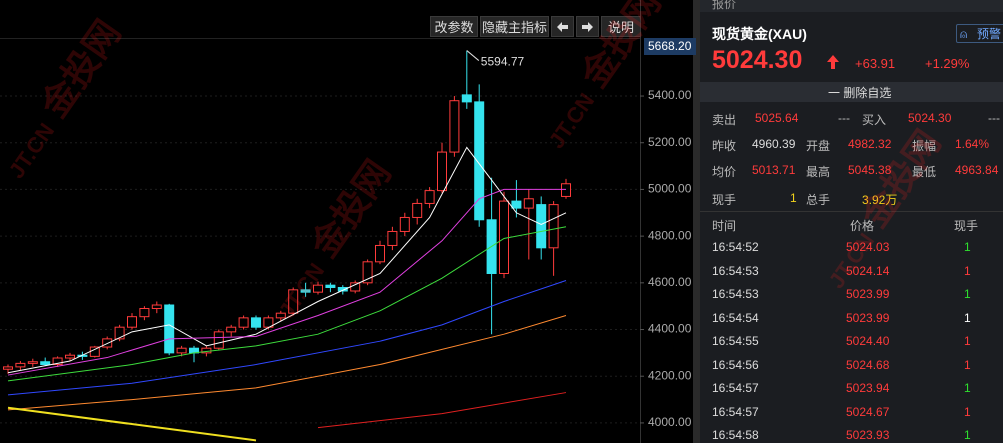 The image size is (1003, 443). Describe the element at coordinates (930, 118) in the screenshot. I see `quote-value: 5024.30` at that location.